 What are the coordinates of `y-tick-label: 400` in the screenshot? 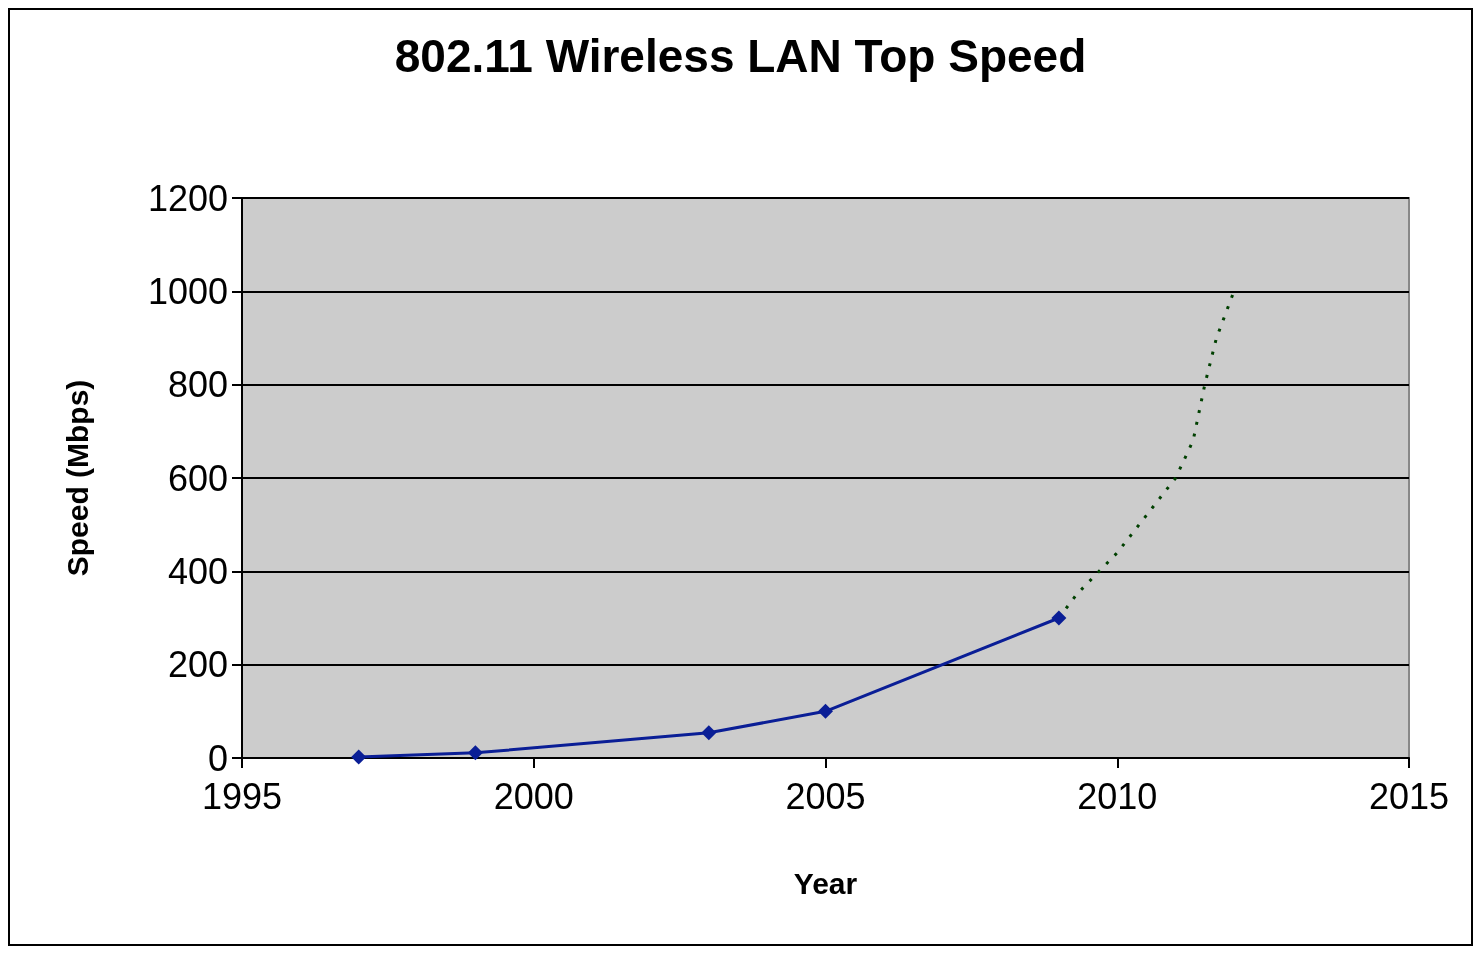 It's located at (197, 571).